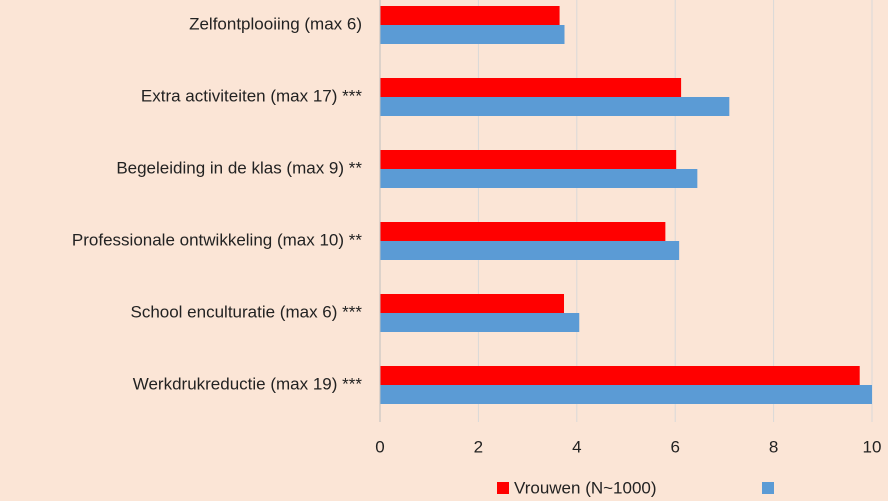 The width and height of the screenshot is (888, 501). Describe the element at coordinates (773, 446) in the screenshot. I see `x-tick-label: 8` at that location.